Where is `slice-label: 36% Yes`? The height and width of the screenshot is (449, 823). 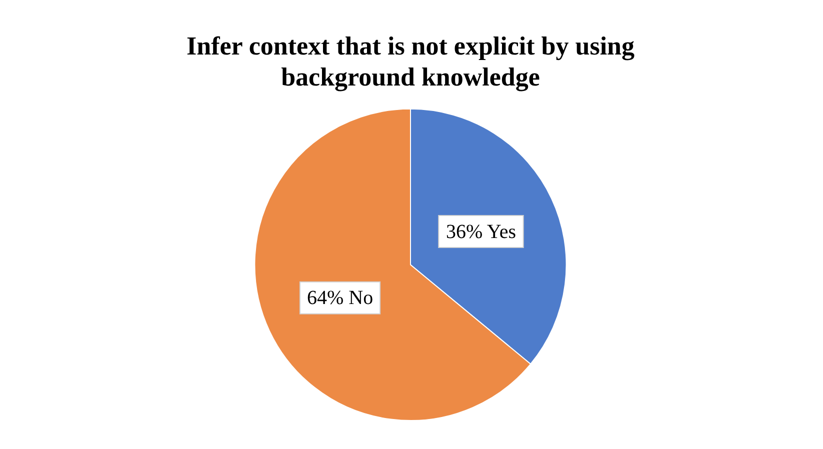 slice-label: 36% Yes is located at coordinates (481, 231).